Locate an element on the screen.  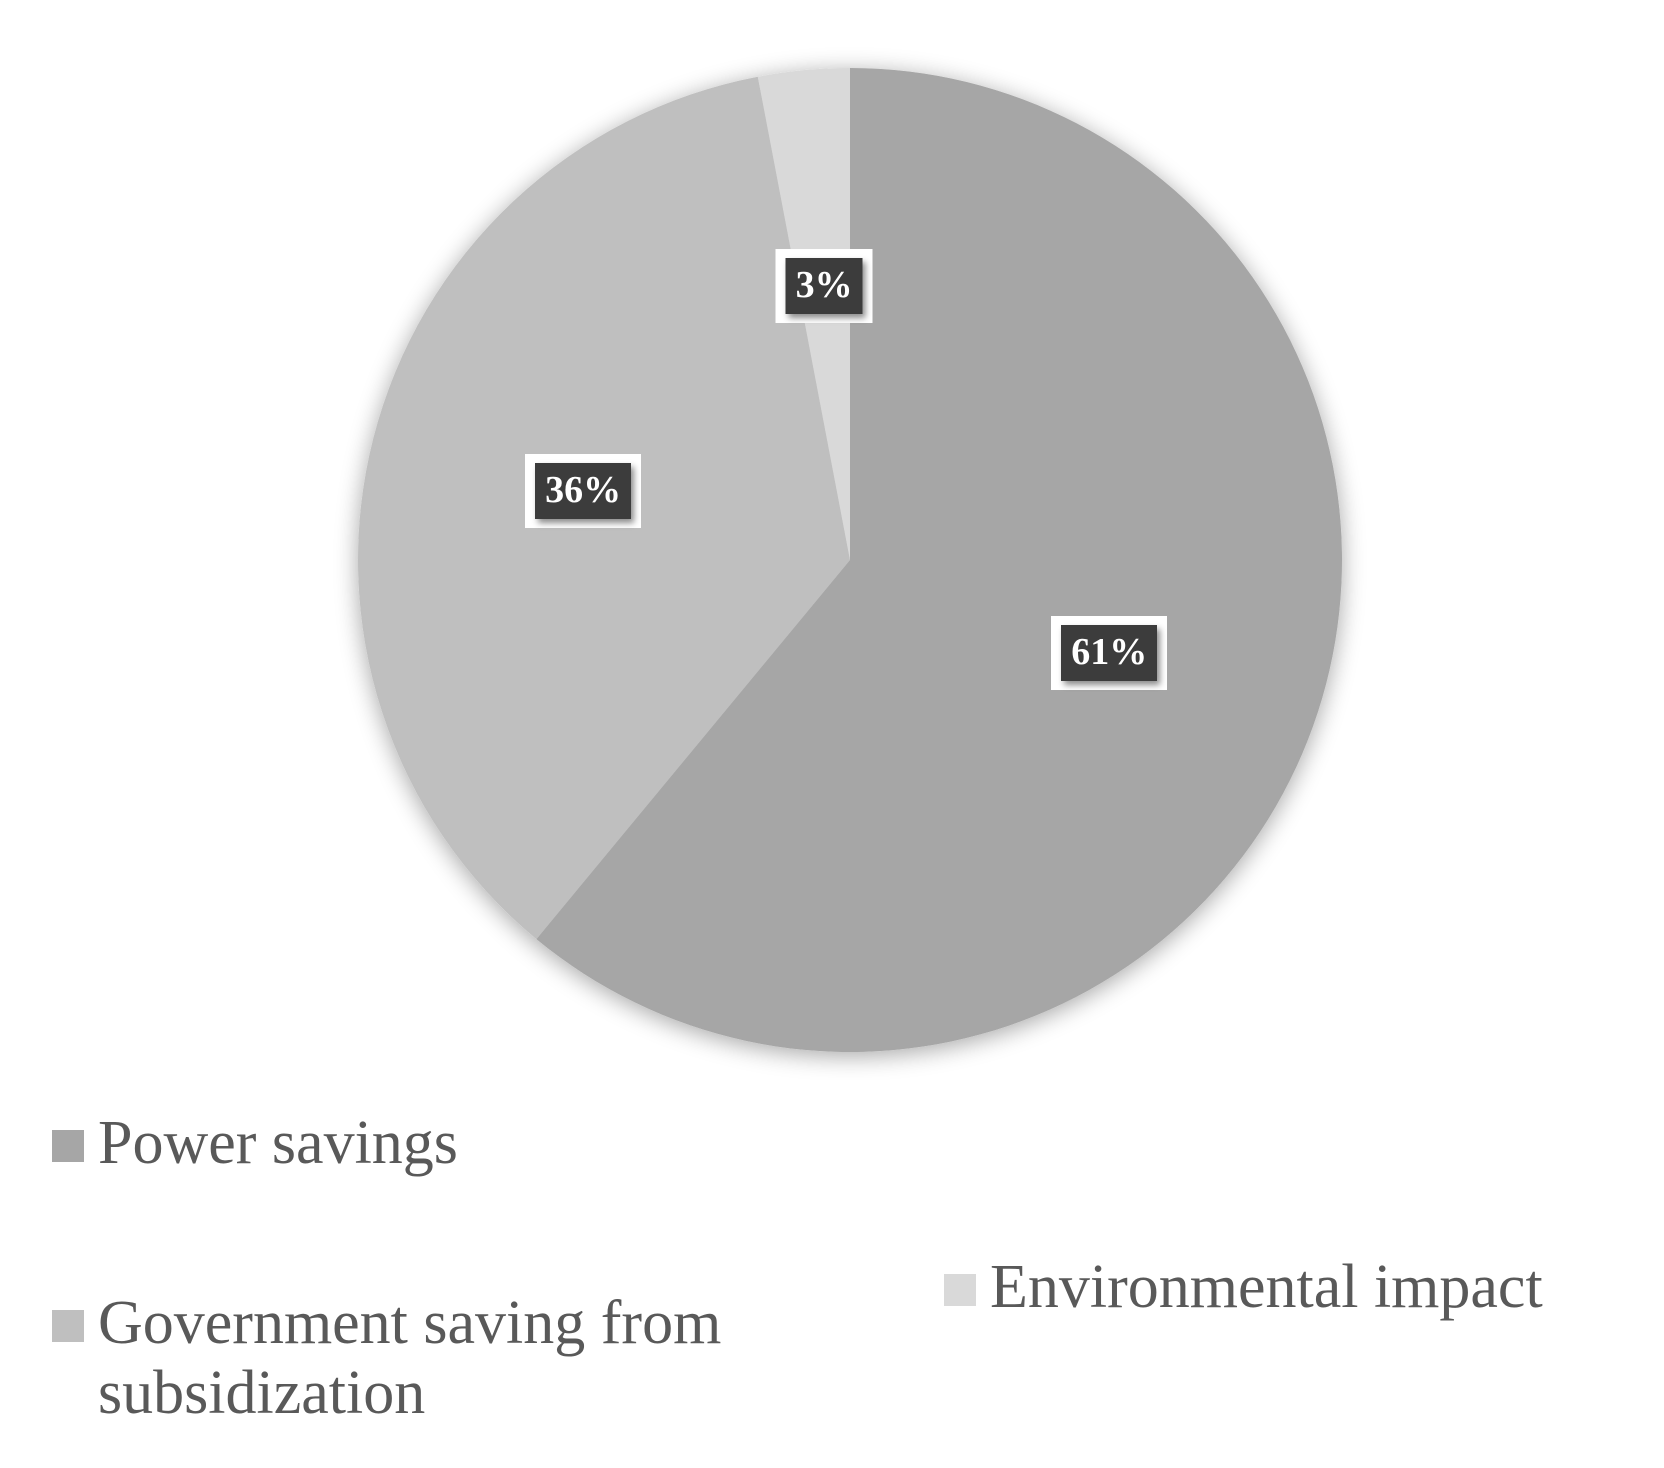
legend-label-environmental-impact: Environmental impact is located at coordinates (1266, 1287).